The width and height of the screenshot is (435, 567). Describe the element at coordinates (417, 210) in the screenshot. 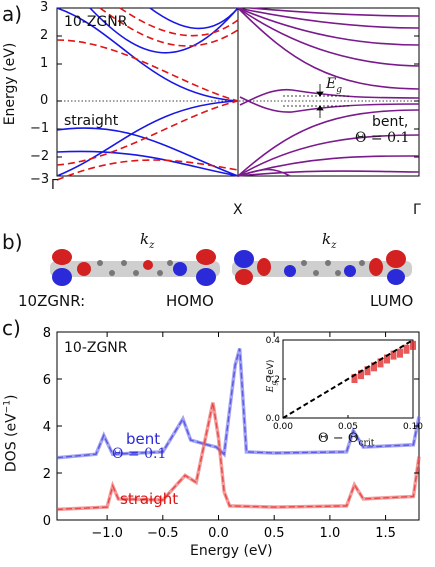

I see `xtick-gamma-right: Γ` at that location.